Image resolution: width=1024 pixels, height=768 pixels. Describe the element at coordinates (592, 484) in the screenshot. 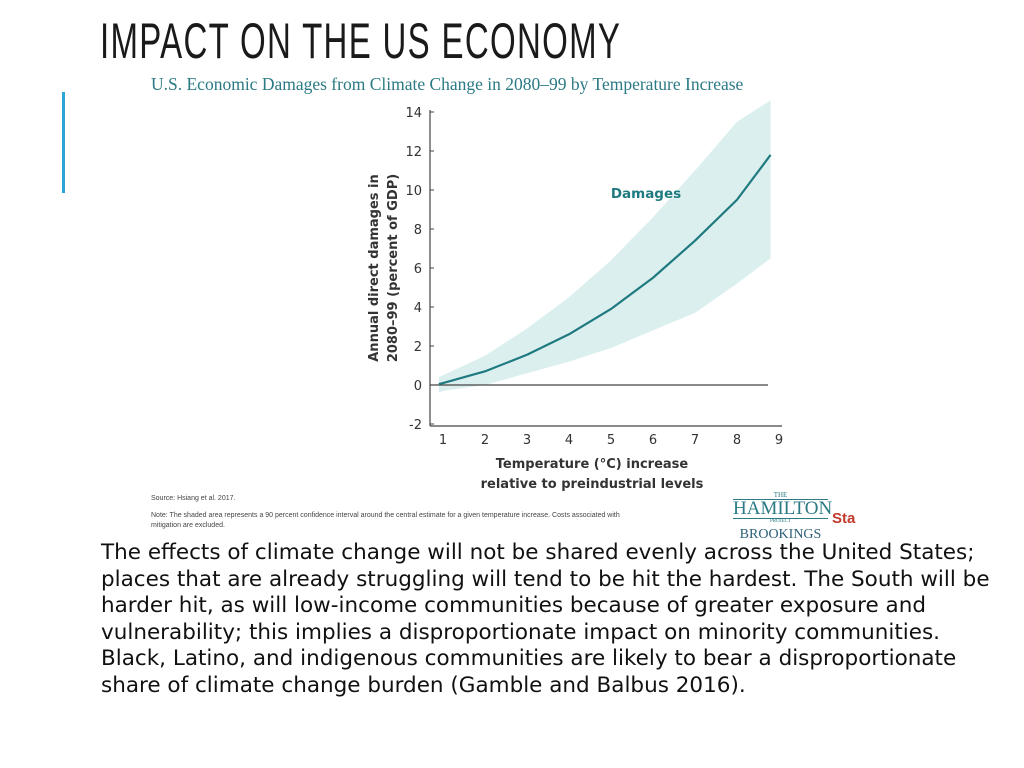

I see `x-axis-label: relative to preindustrial levels` at that location.